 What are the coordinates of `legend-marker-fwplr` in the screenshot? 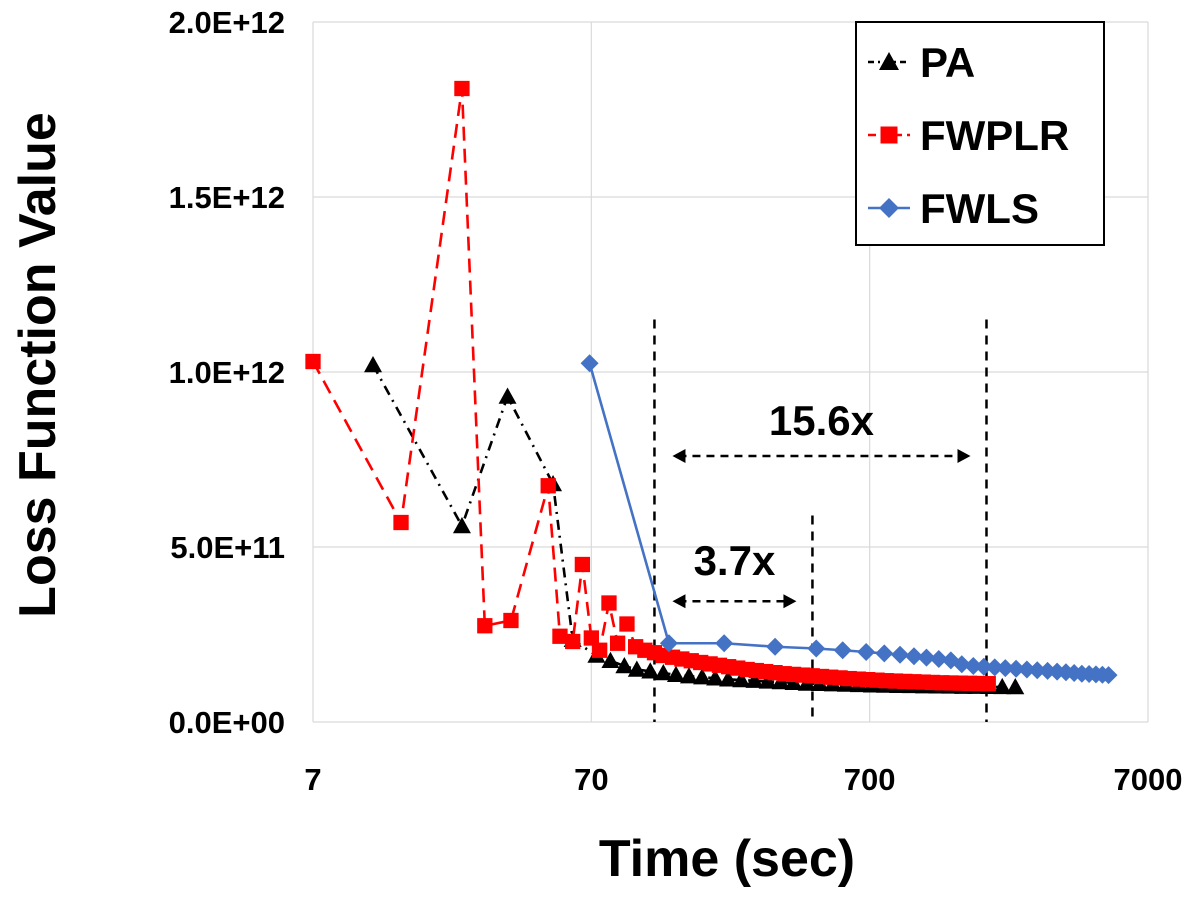 It's located at (889, 135).